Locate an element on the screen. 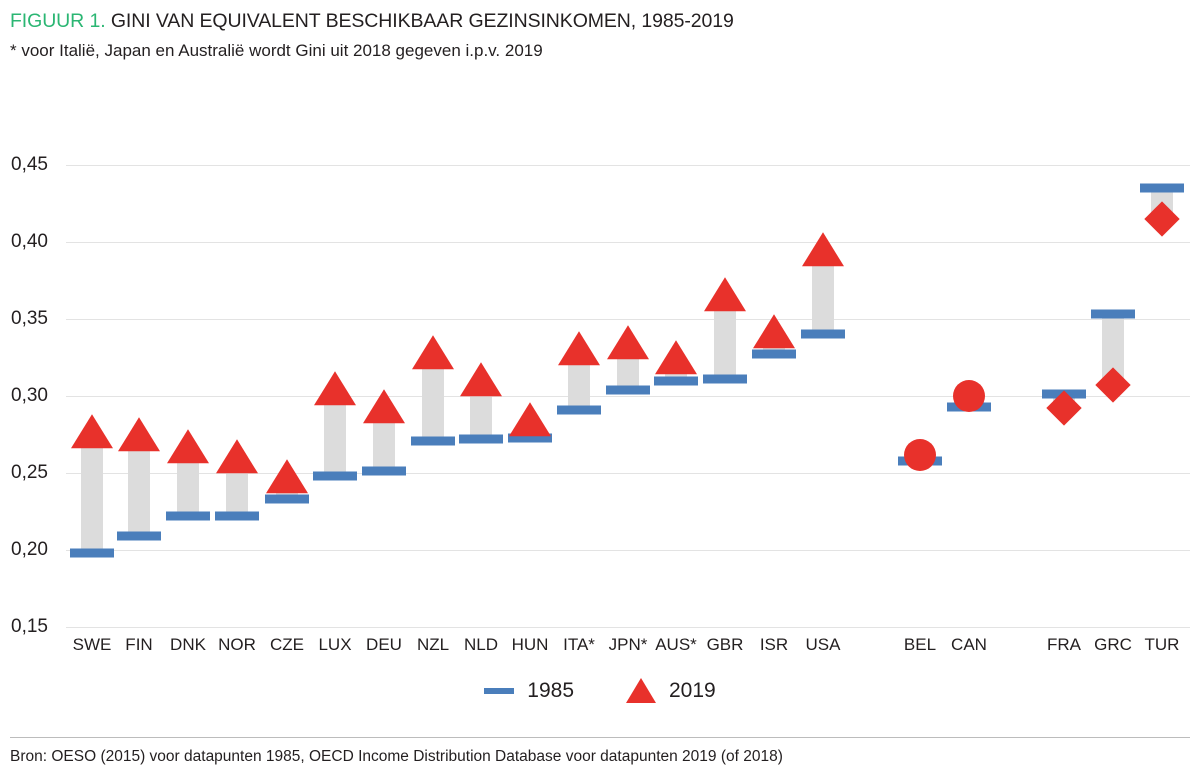 The height and width of the screenshot is (784, 1200). x-axis-tick-label: AUS* is located at coordinates (676, 644).